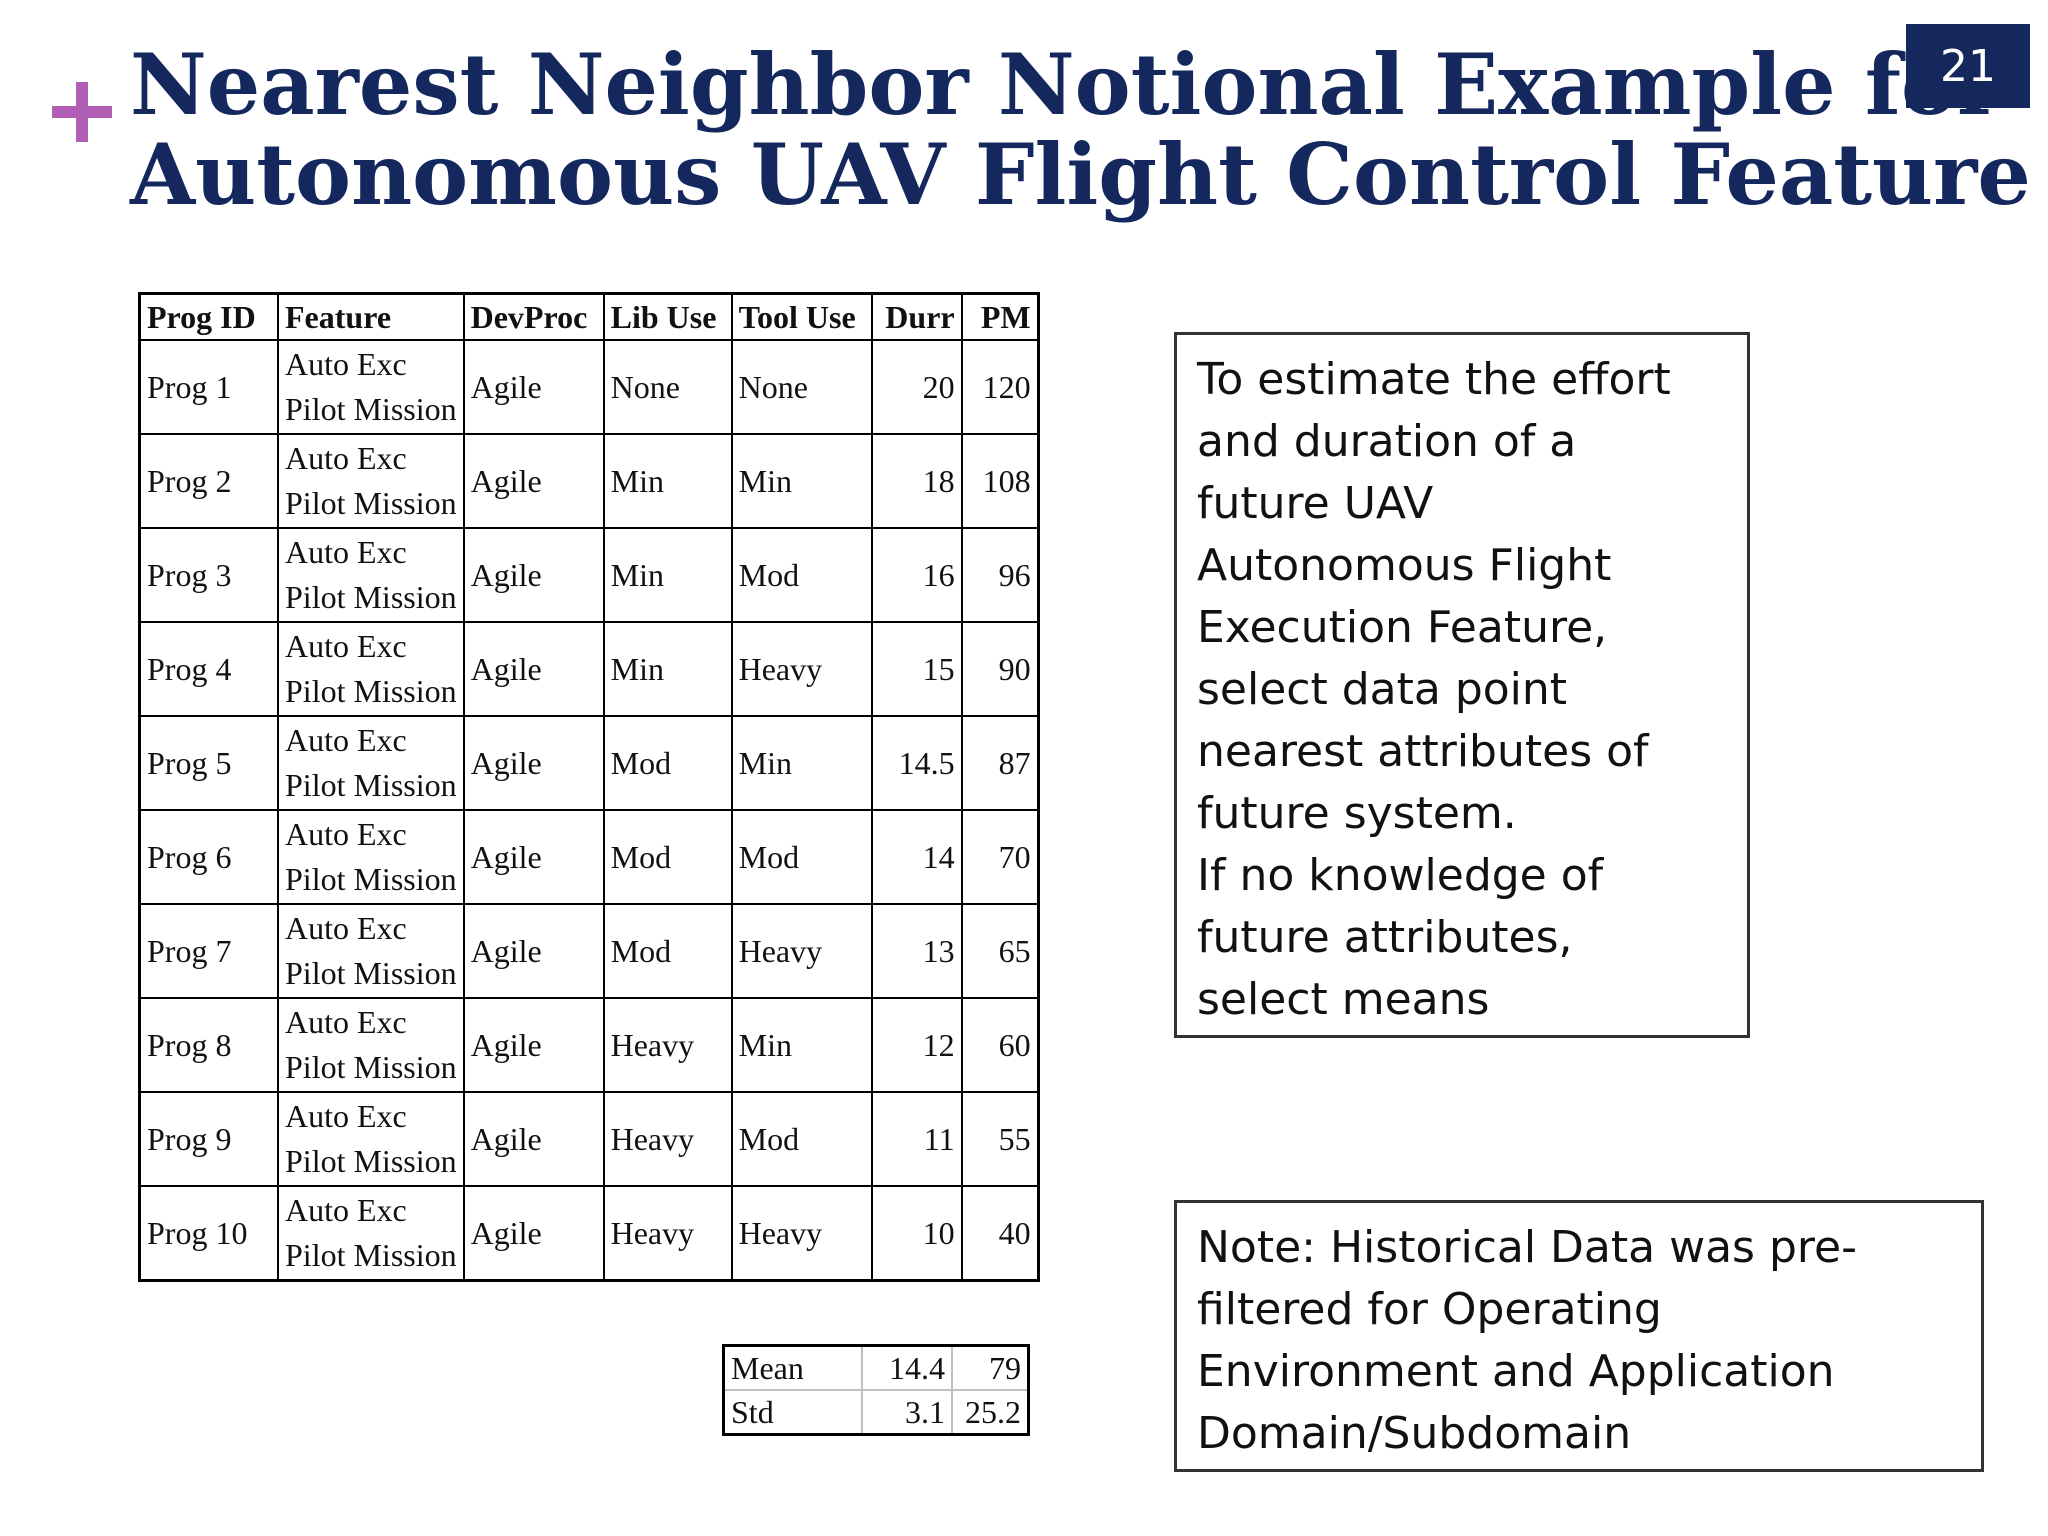 The width and height of the screenshot is (2048, 1536). What do you see at coordinates (1404, 565) in the screenshot?
I see `box-line: Autonomous Flight` at bounding box center [1404, 565].